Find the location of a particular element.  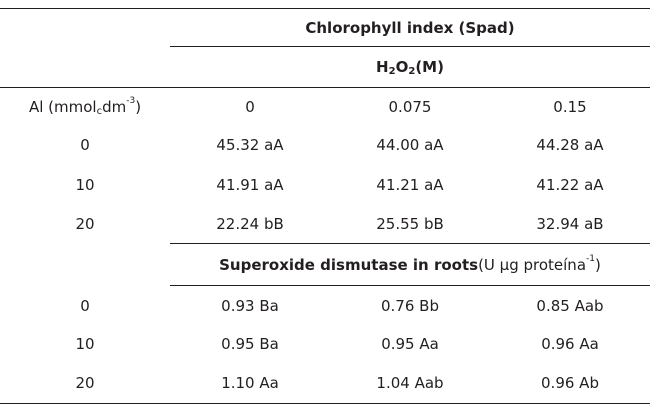

al-sub: c is located at coordinates (99, 111).